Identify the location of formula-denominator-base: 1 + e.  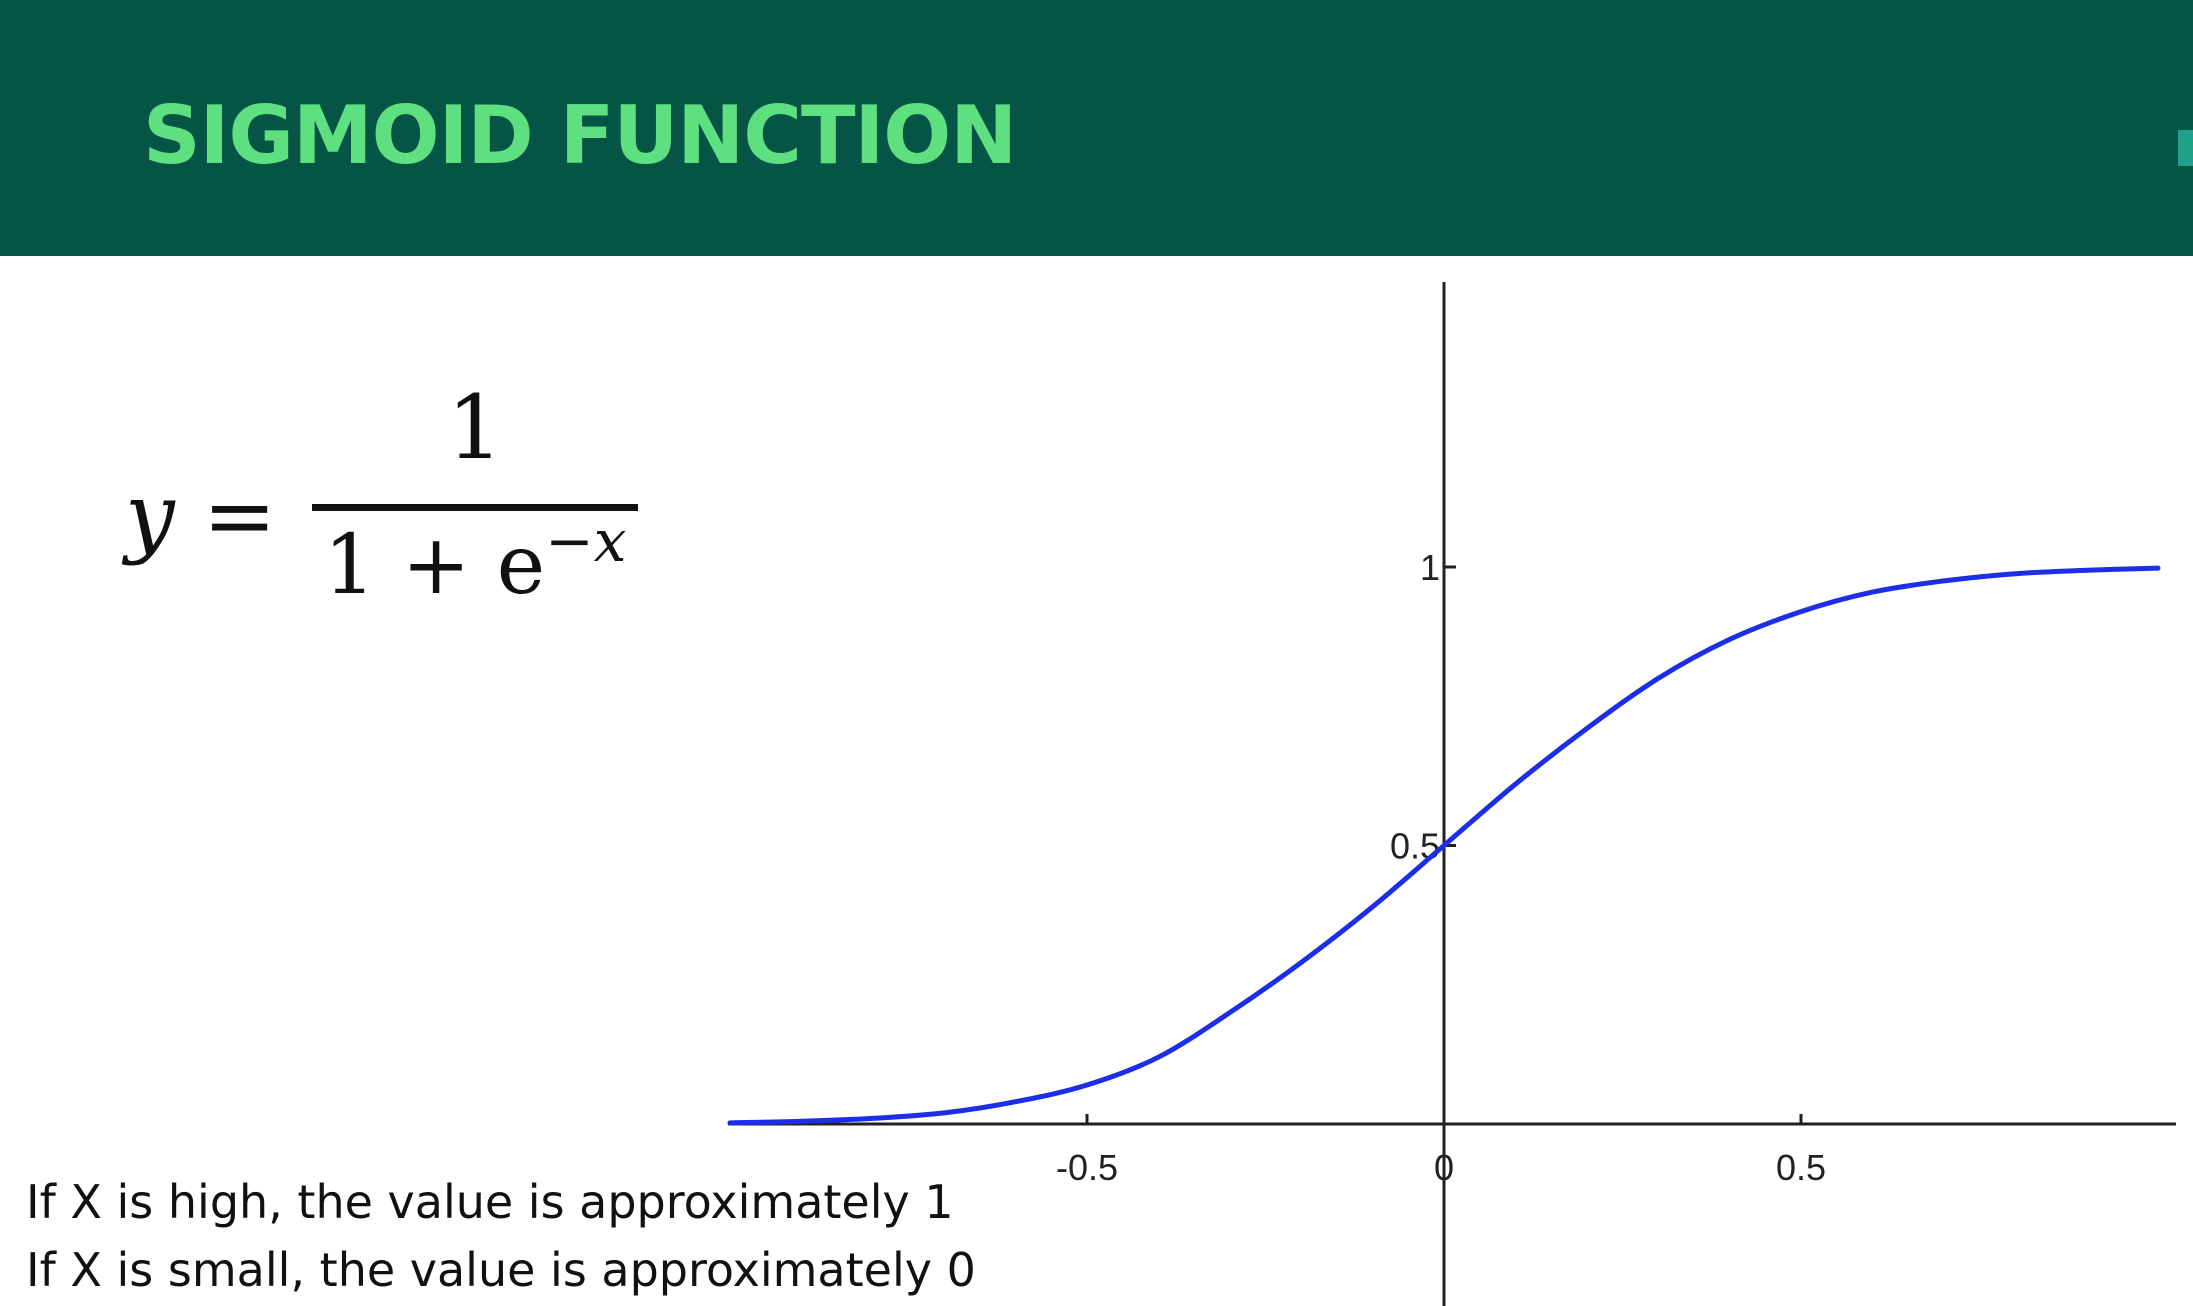
(434, 565).